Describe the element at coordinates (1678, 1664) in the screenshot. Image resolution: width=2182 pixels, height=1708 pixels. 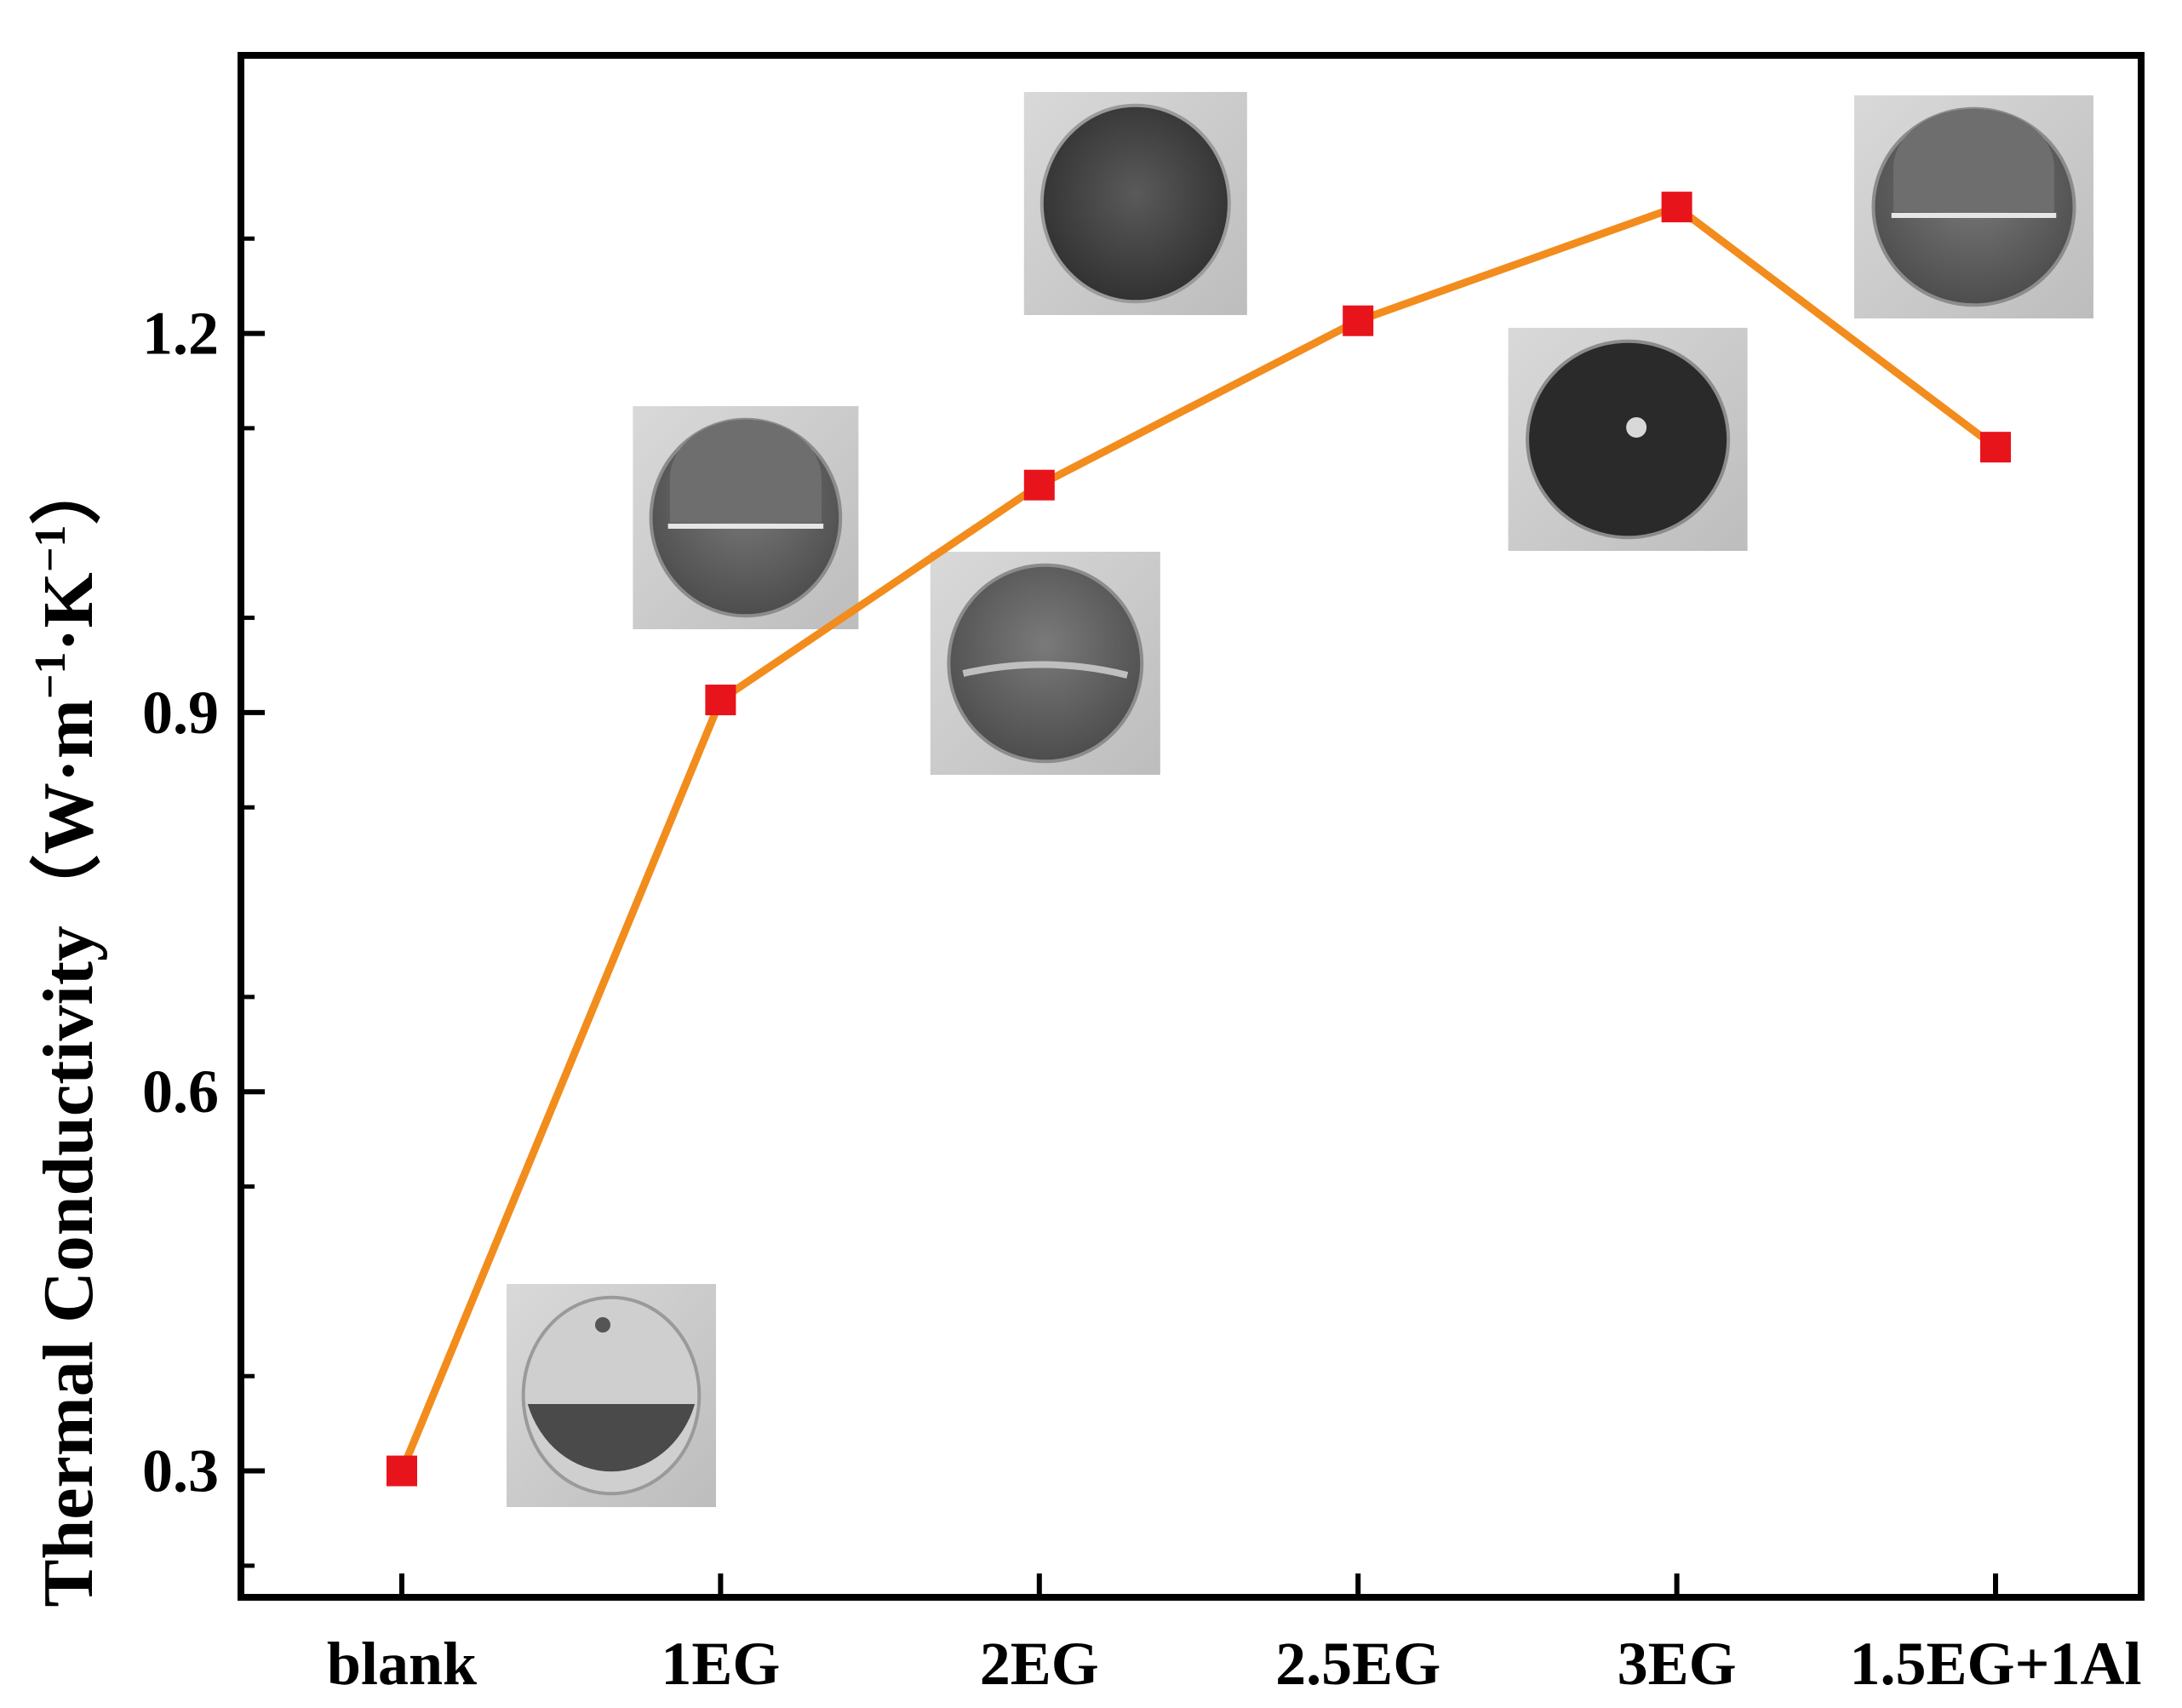
I see `x-tick-label: 3EG` at that location.